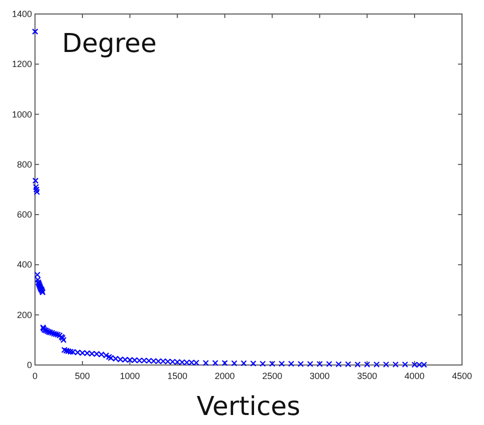 Image resolution: width=484 pixels, height=425 pixels. Describe the element at coordinates (320, 376) in the screenshot. I see `x-tick-label: 3000` at that location.